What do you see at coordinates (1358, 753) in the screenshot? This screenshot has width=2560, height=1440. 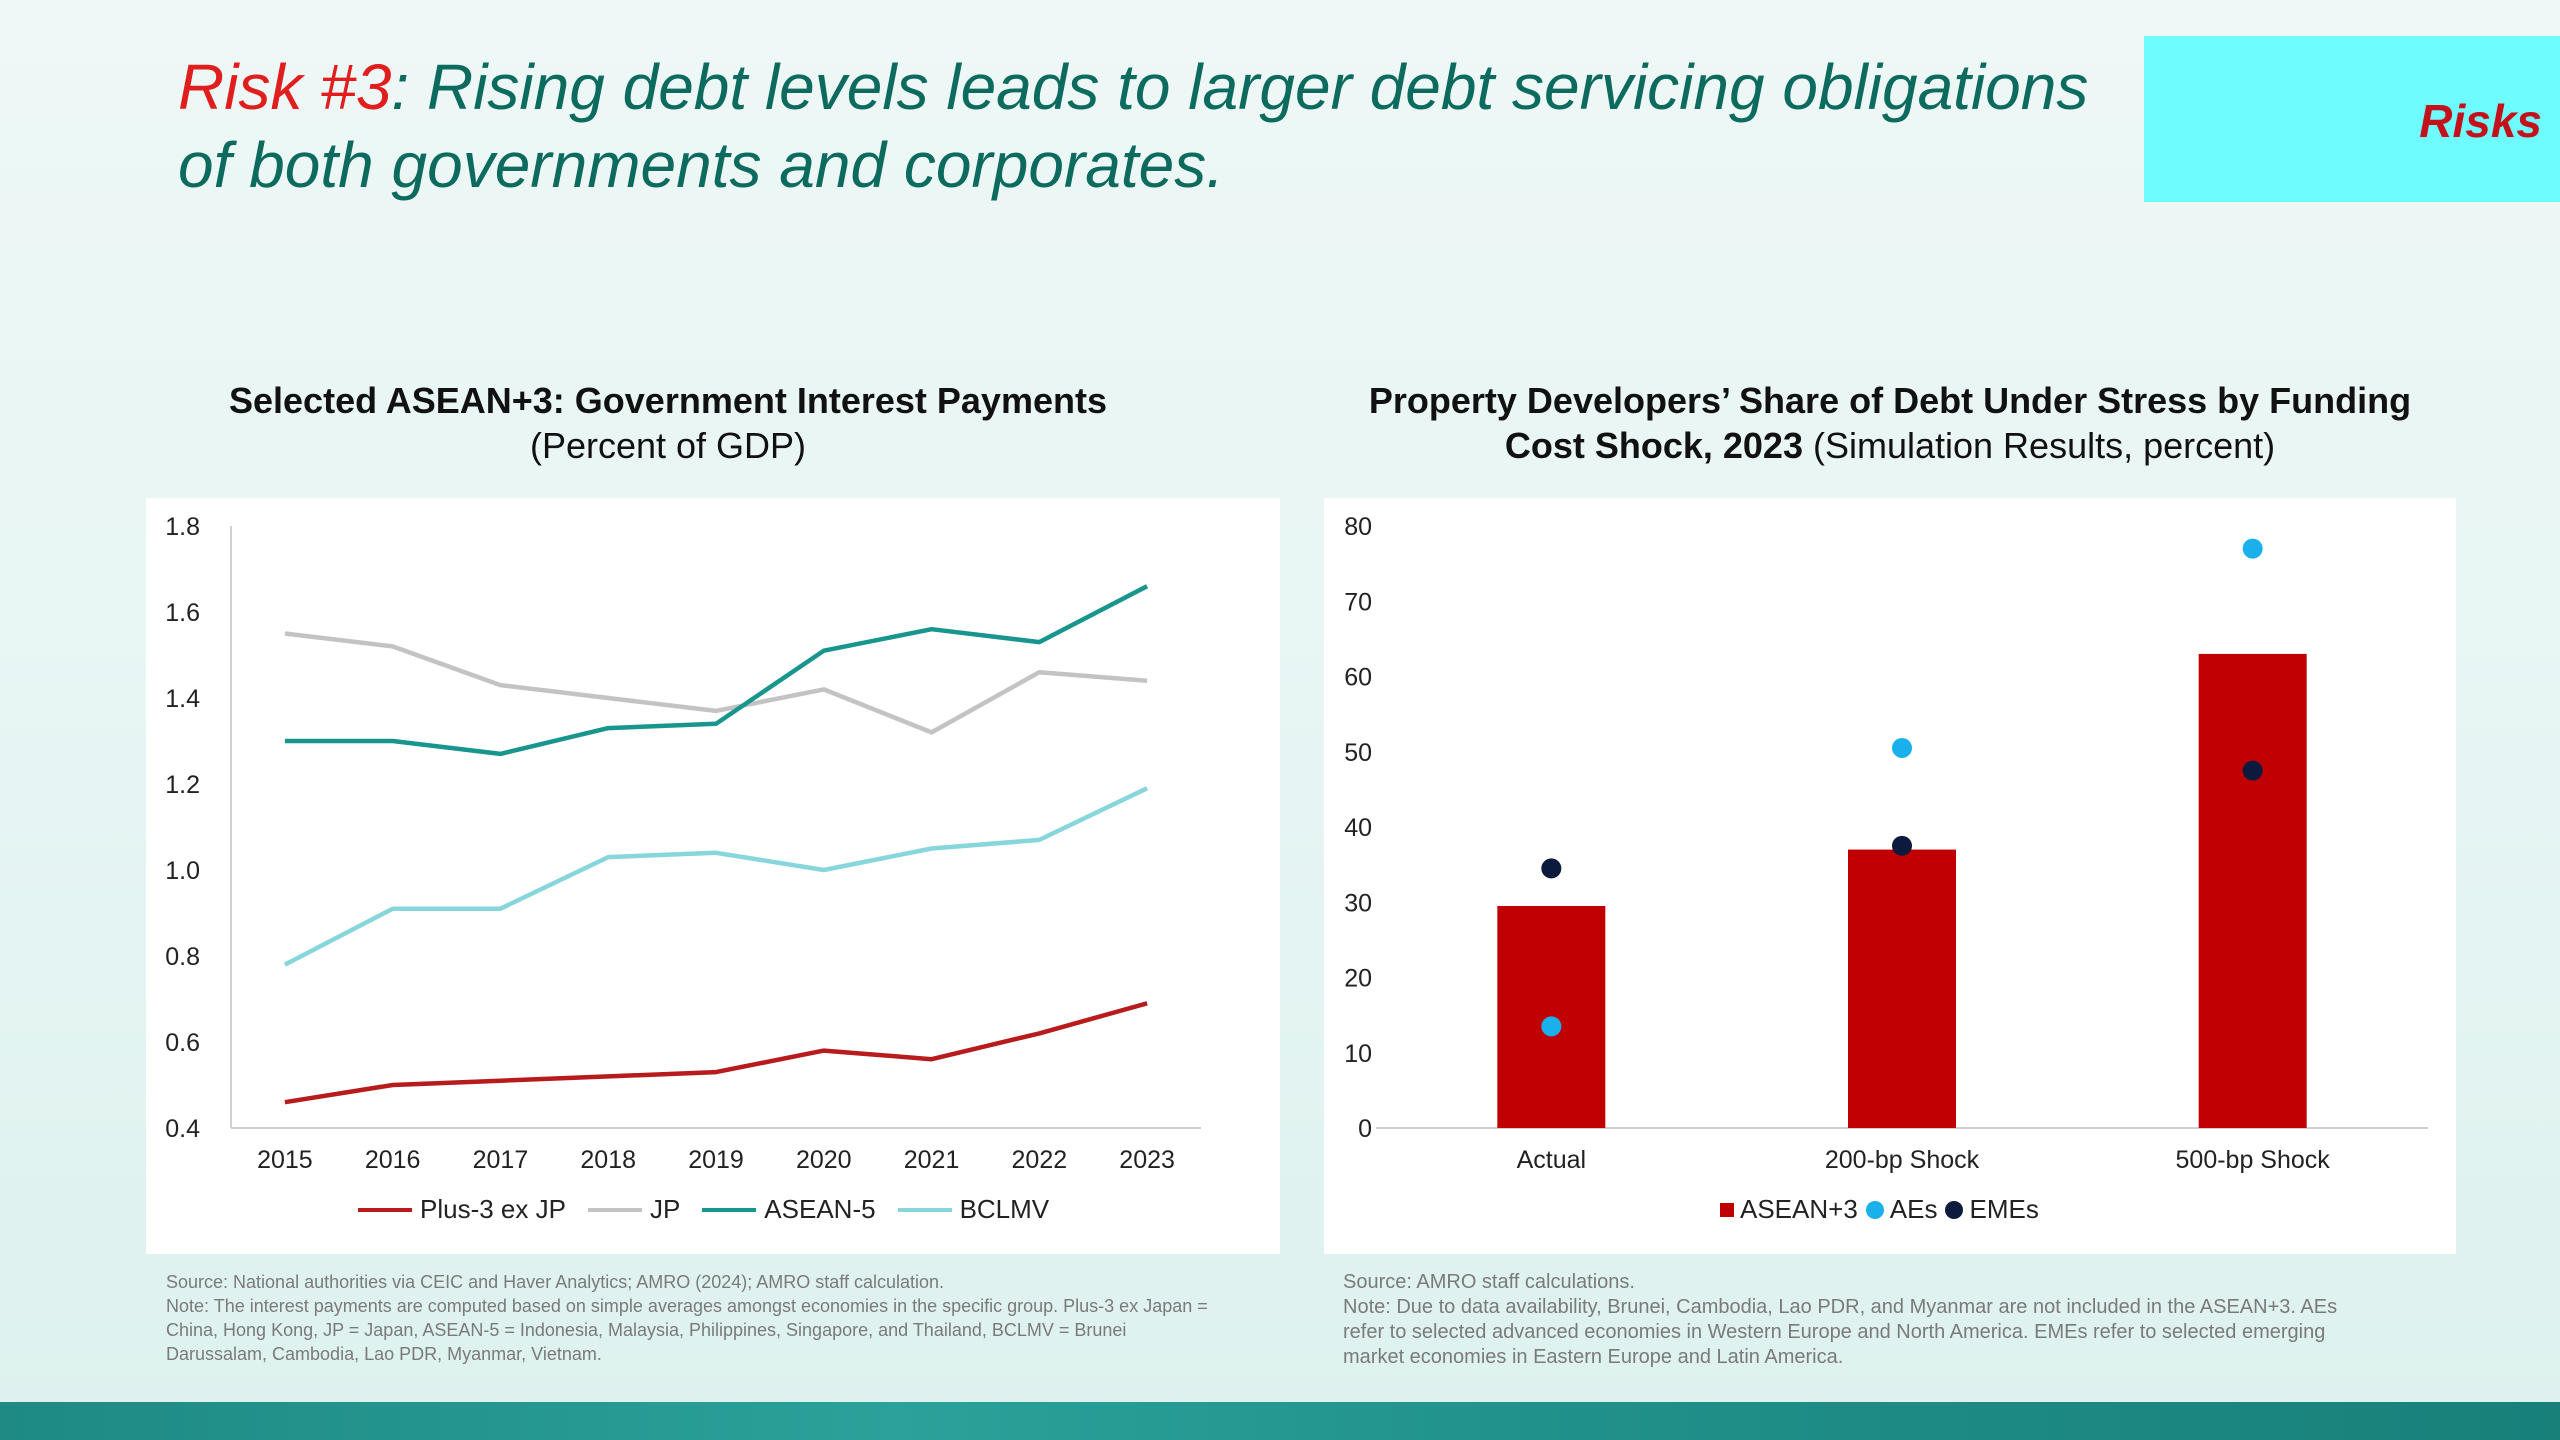 I see `bar-chart-y-tick: 50` at bounding box center [1358, 753].